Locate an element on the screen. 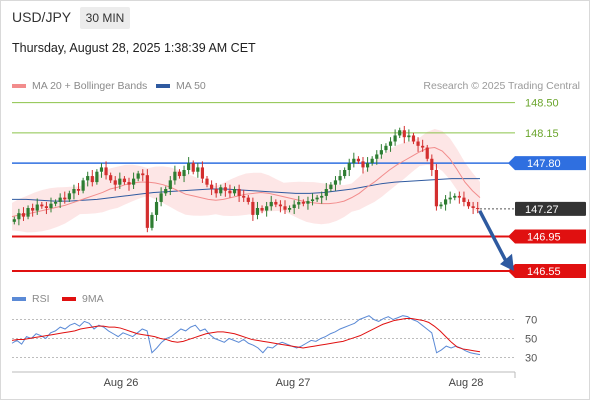  rsi-line is located at coordinates (246, 335).